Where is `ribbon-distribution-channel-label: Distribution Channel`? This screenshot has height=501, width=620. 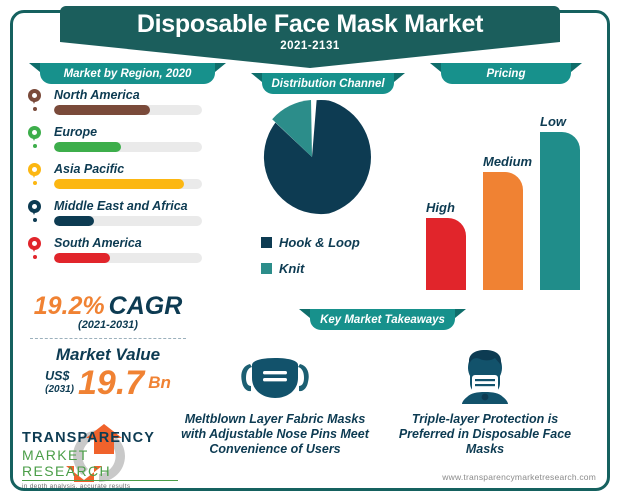
ribbon-distribution-channel-label: Distribution Channel is located at coordinates (328, 83).